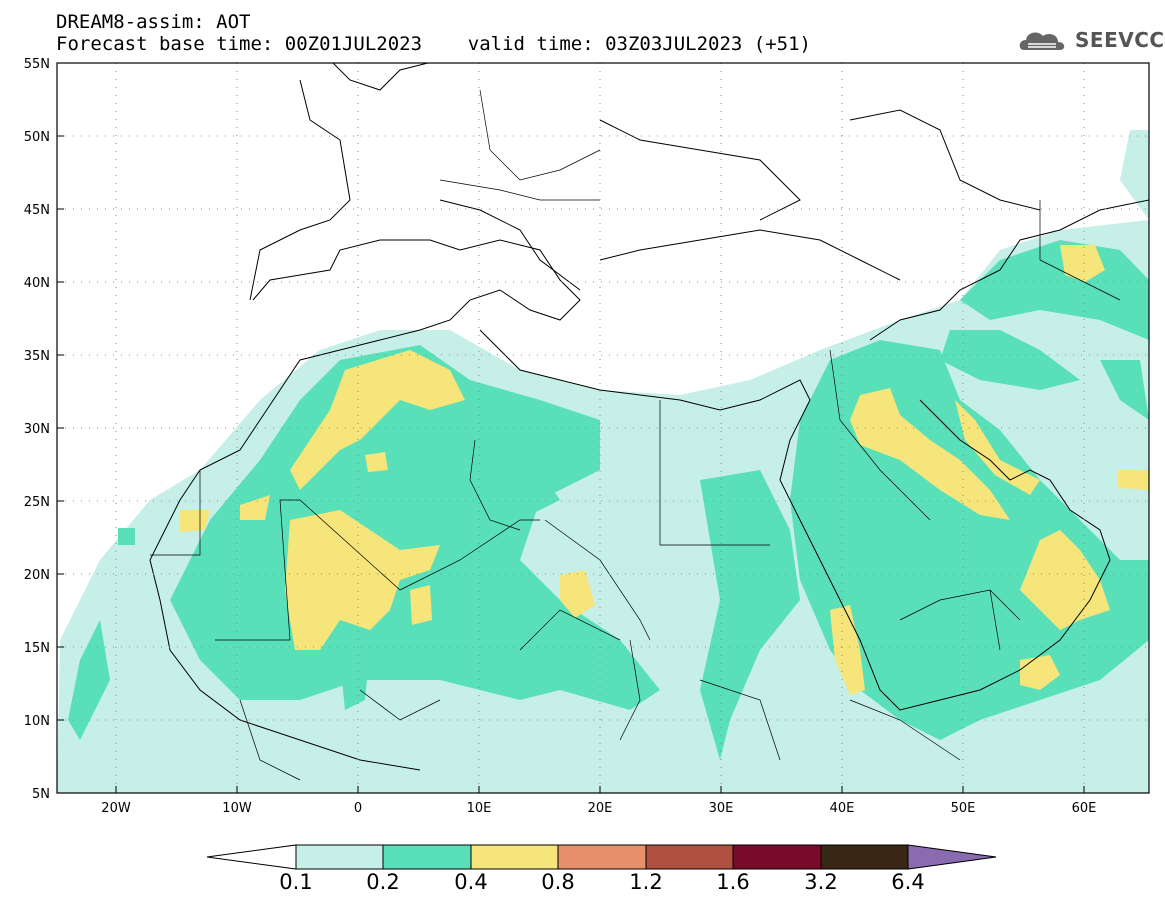 The image size is (1165, 905). Describe the element at coordinates (558, 882) in the screenshot. I see `colorbar-label: 0.8` at that location.